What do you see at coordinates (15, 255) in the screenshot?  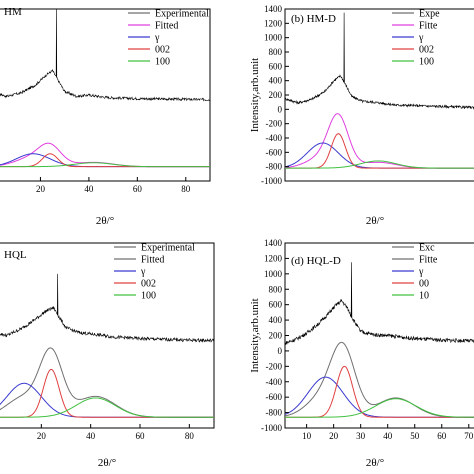 I see `panel-label: HQL` at bounding box center [15, 255].